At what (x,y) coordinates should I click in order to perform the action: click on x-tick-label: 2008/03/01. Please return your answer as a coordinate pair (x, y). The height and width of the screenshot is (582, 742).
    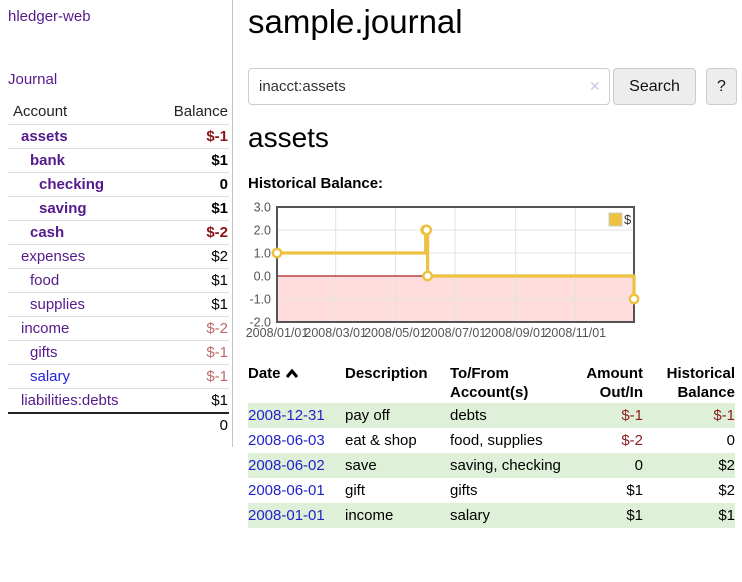
    Looking at the image, I should click on (335, 333).